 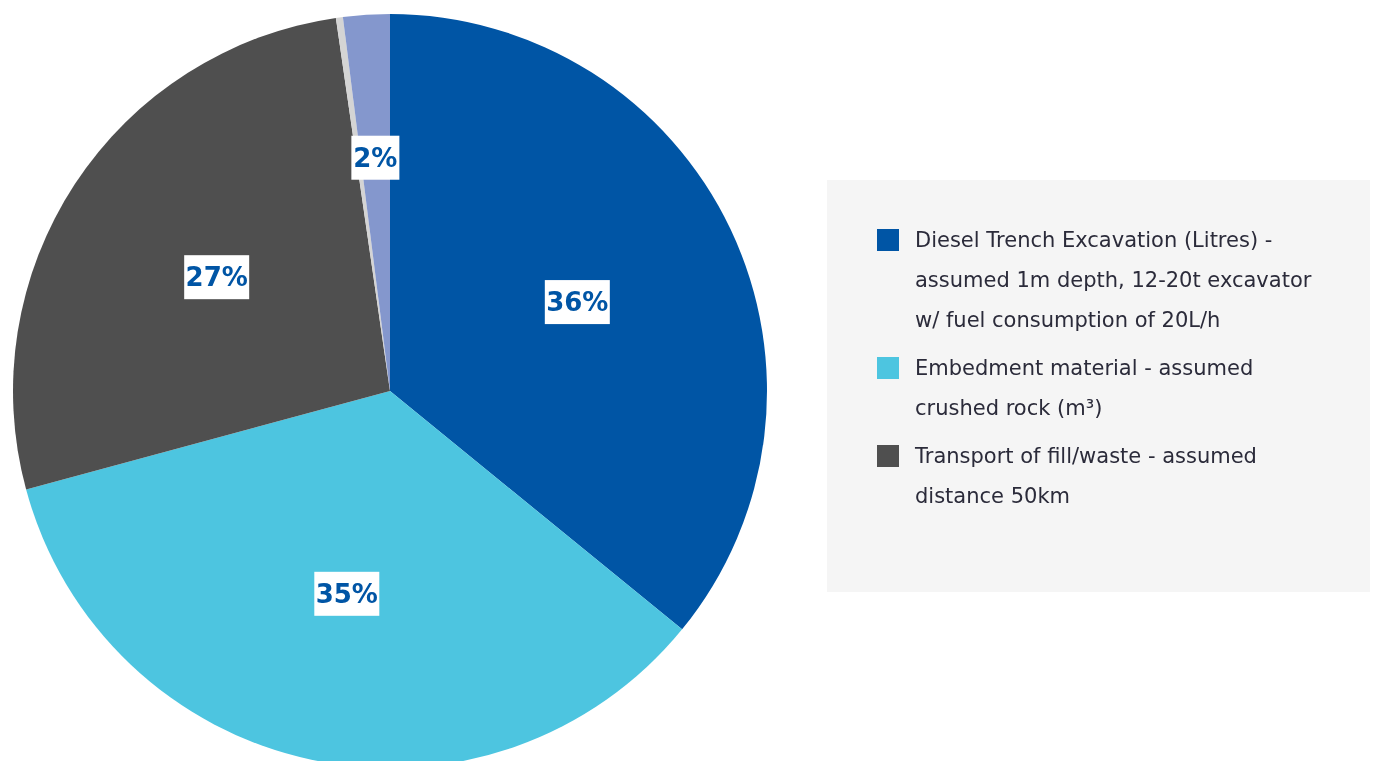 What do you see at coordinates (375, 157) in the screenshot?
I see `data-label: 2%` at bounding box center [375, 157].